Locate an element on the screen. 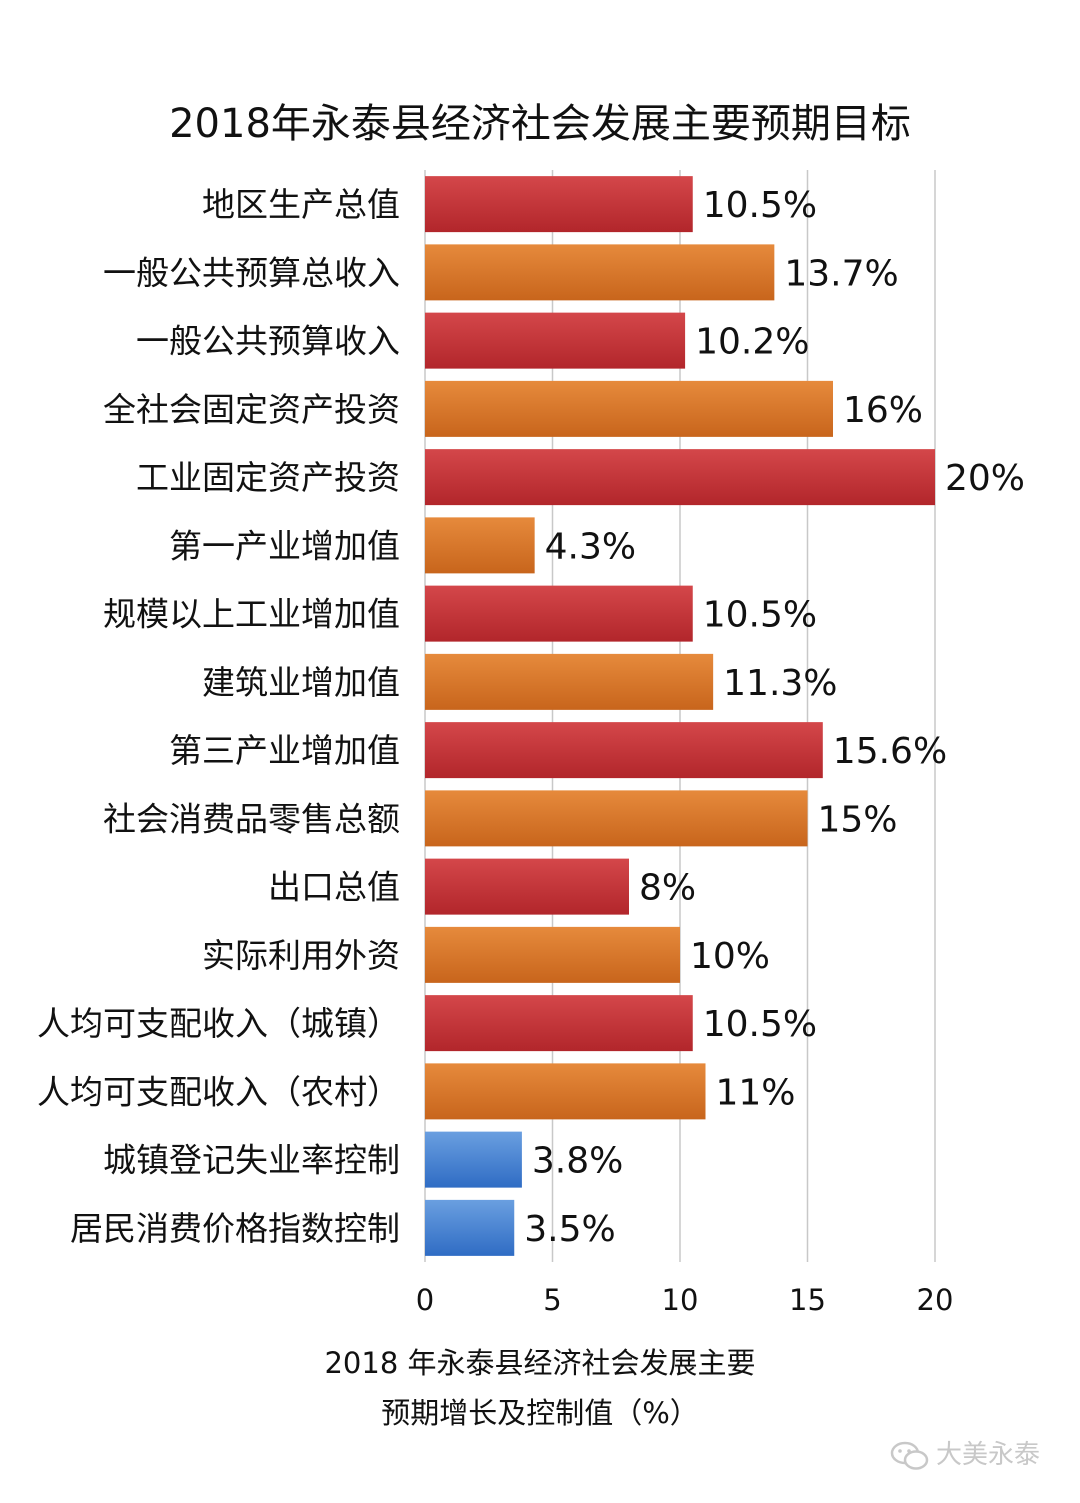  data-label: 3.5% is located at coordinates (569, 1229).